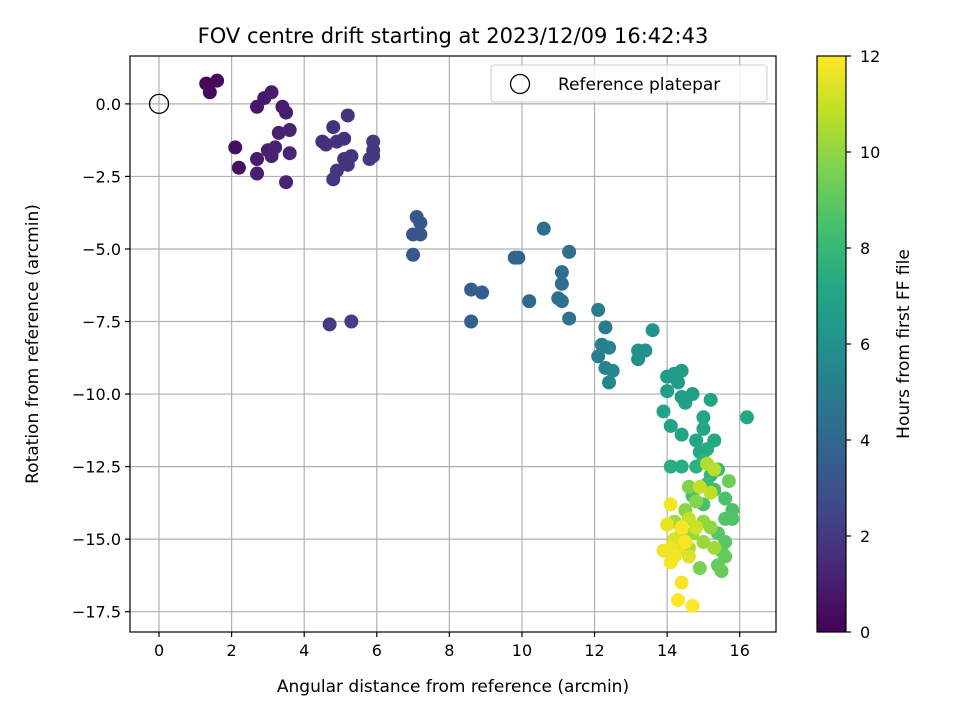  Describe the element at coordinates (232, 650) in the screenshot. I see `x-tick-label: 2` at that location.